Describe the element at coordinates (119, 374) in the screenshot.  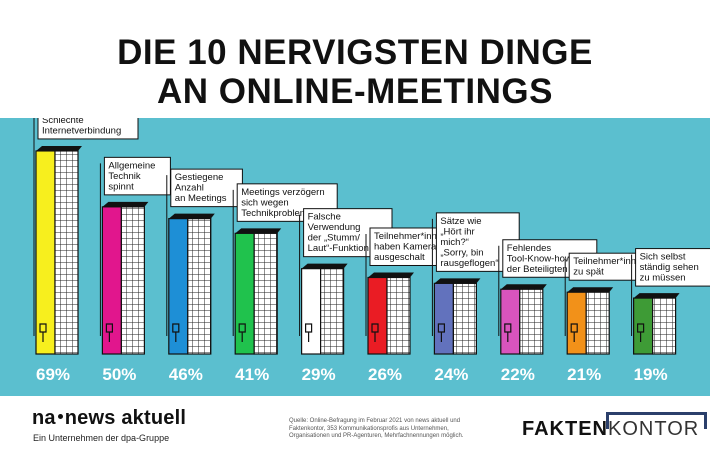
I see `value-label-2: 50%` at that location.